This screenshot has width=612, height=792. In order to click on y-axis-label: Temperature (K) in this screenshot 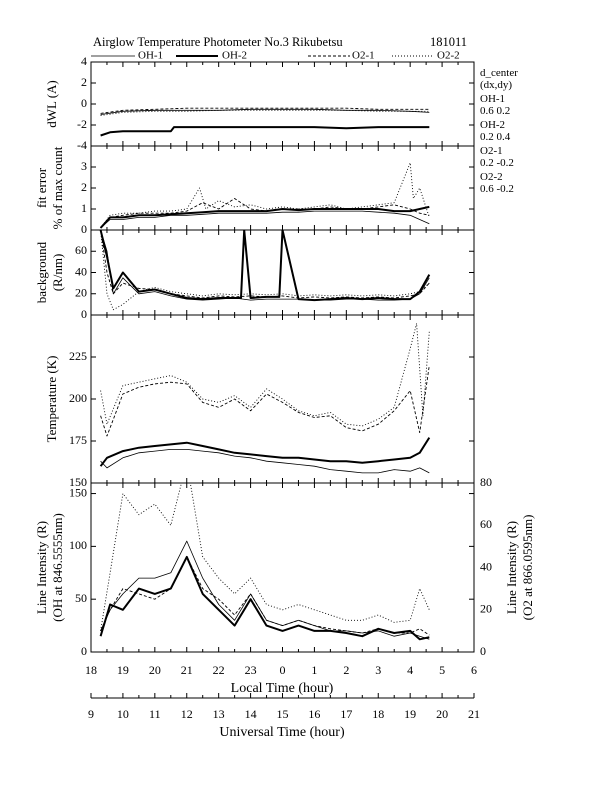, I will do `click(51, 399)`.